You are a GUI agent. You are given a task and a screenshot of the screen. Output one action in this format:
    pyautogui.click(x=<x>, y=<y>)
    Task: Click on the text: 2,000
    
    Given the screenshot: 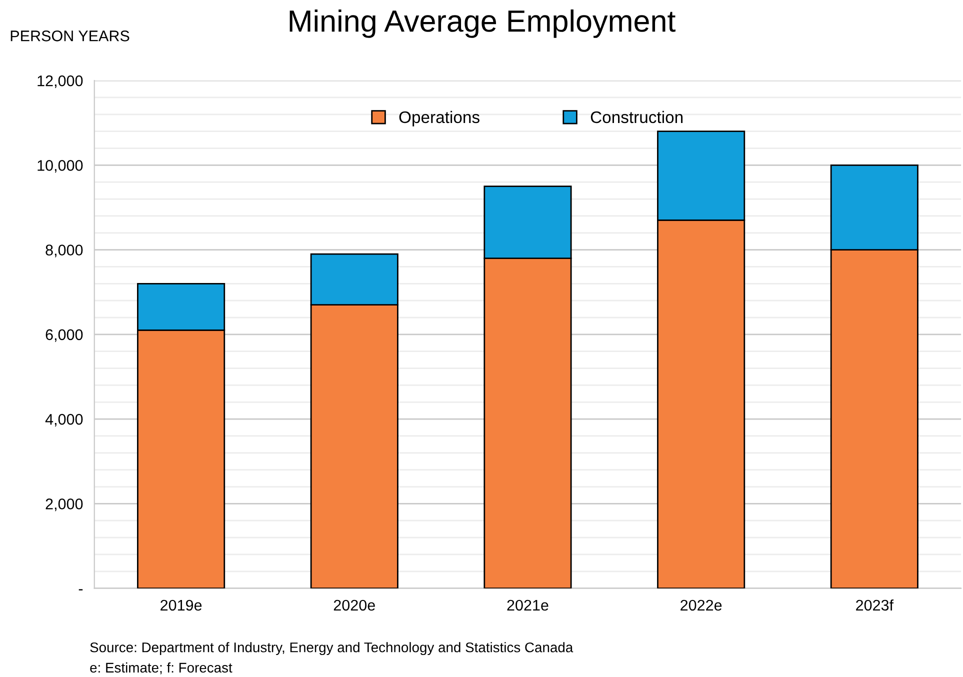 What is the action you would take?
    pyautogui.click(x=64, y=505)
    